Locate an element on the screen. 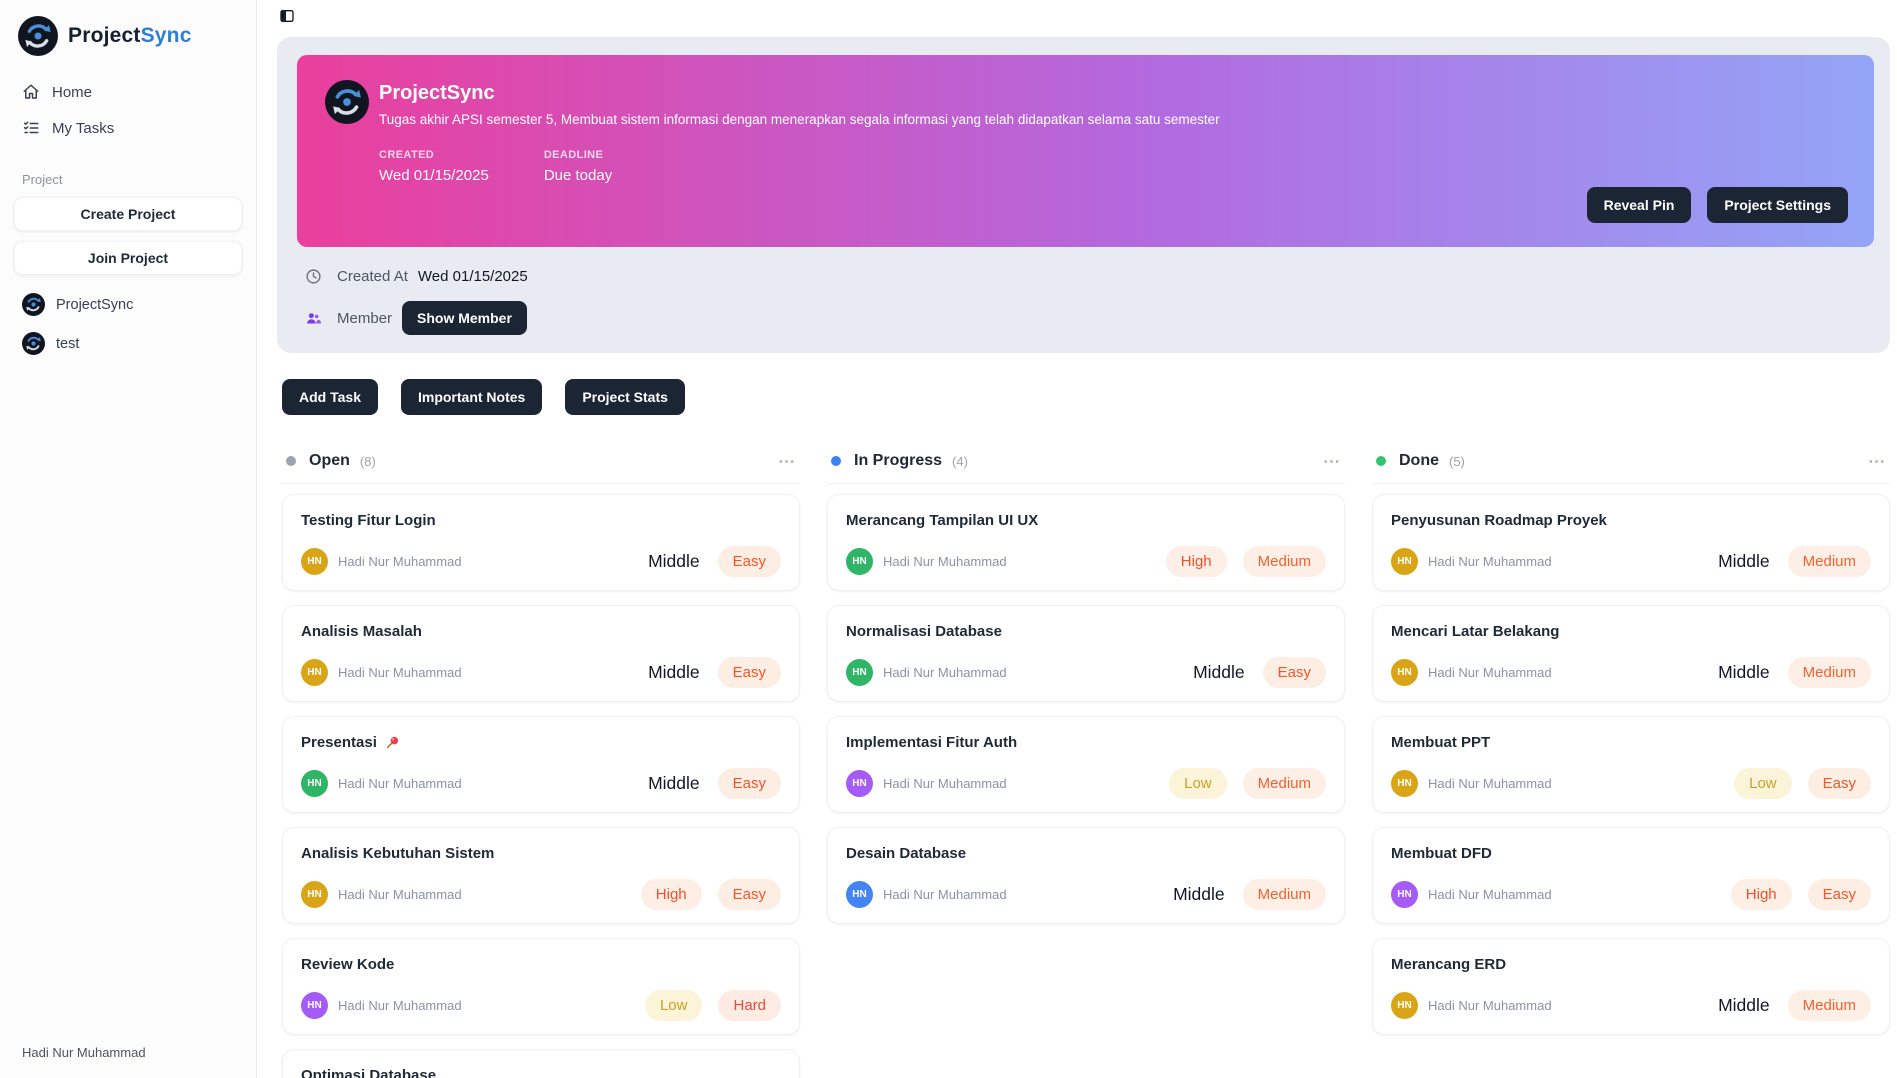 This screenshot has width=1897, height=1078. task-title: Analisis Masalah is located at coordinates (361, 631).